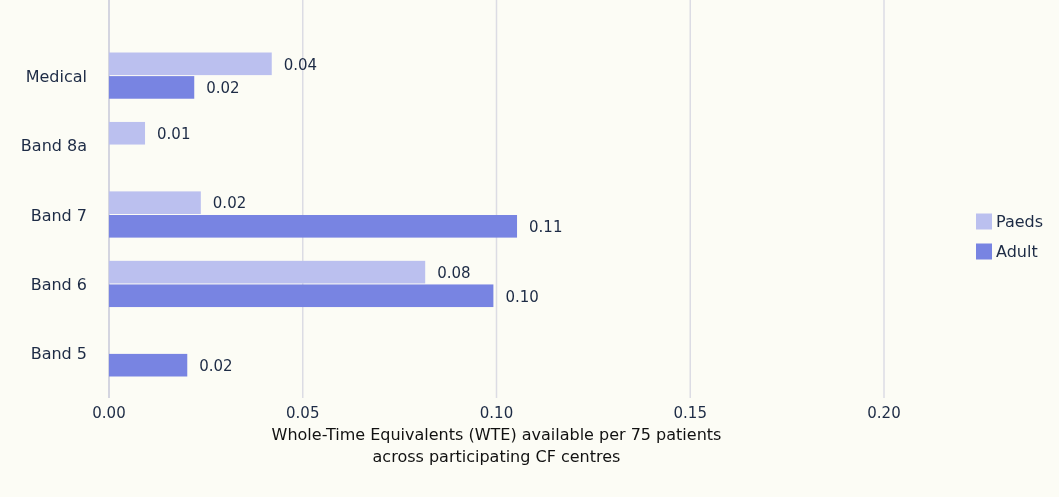 The width and height of the screenshot is (1059, 497). I want to click on x-tick-label: 0.20, so click(884, 413).